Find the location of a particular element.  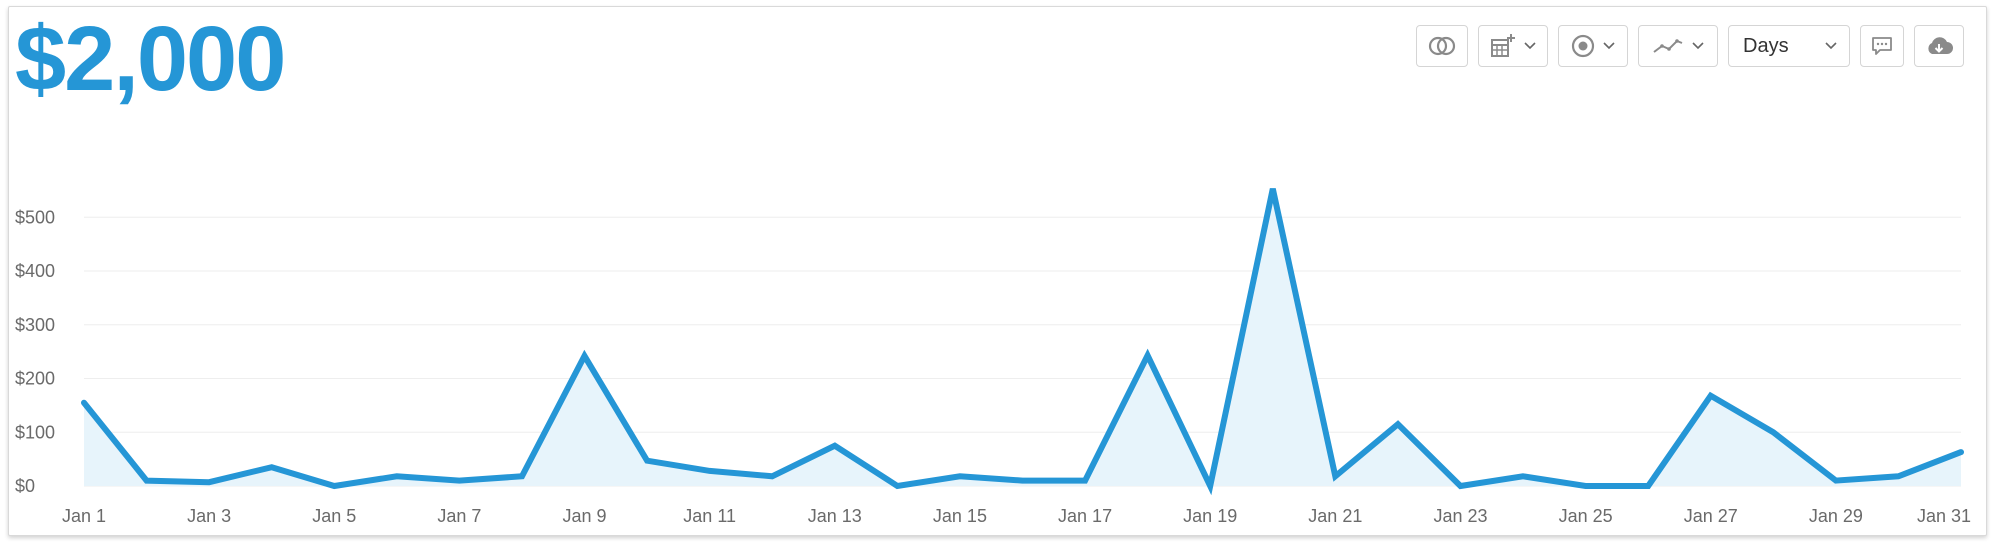

x-tick-label: Jan 23 is located at coordinates (1460, 516).